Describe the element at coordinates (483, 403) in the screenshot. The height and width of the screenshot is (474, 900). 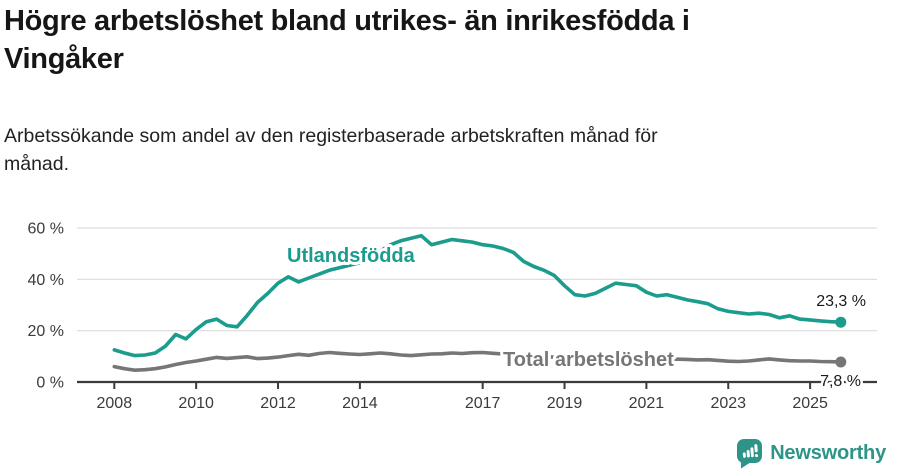
I see `x-tick-label-2017: 2017` at that location.